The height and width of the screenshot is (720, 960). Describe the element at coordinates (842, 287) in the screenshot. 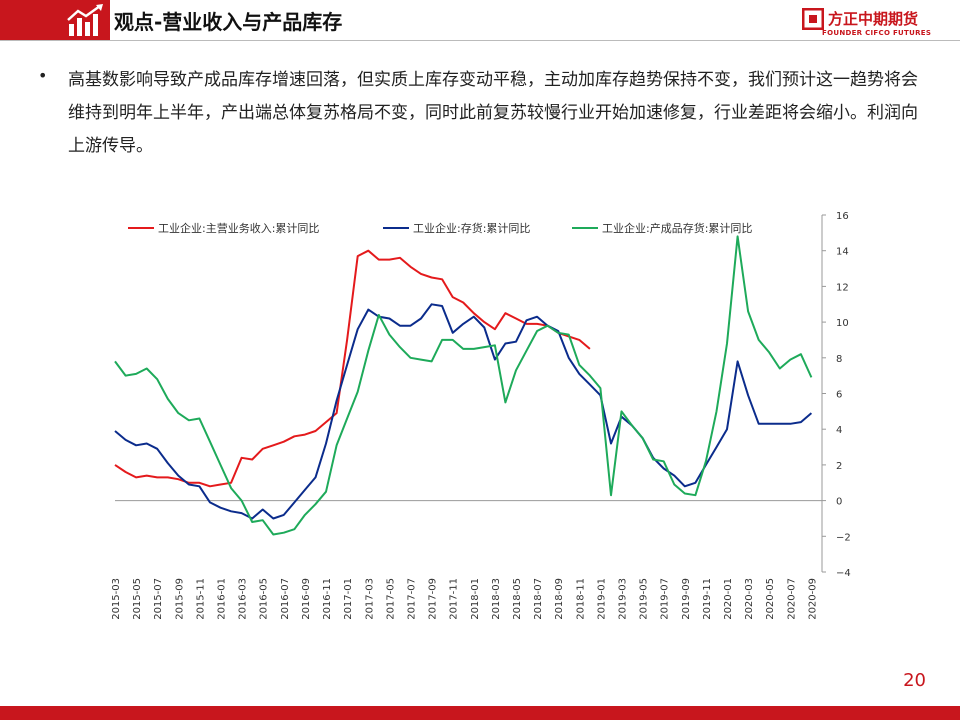

I see `y-tick-label: 12` at that location.